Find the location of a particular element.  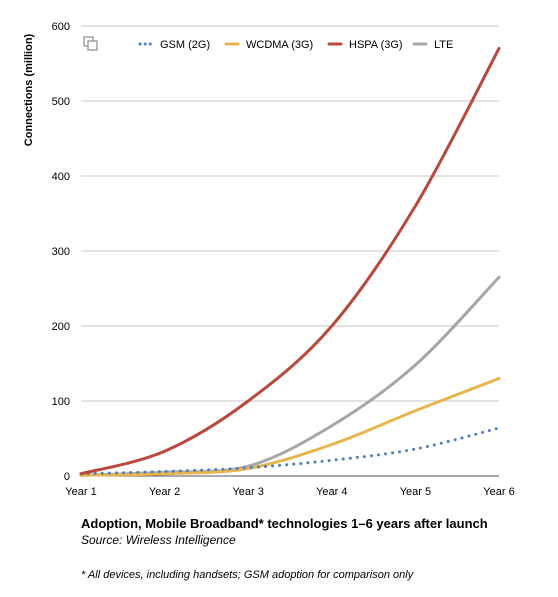

series-line-wcdma-3g is located at coordinates (290, 427).